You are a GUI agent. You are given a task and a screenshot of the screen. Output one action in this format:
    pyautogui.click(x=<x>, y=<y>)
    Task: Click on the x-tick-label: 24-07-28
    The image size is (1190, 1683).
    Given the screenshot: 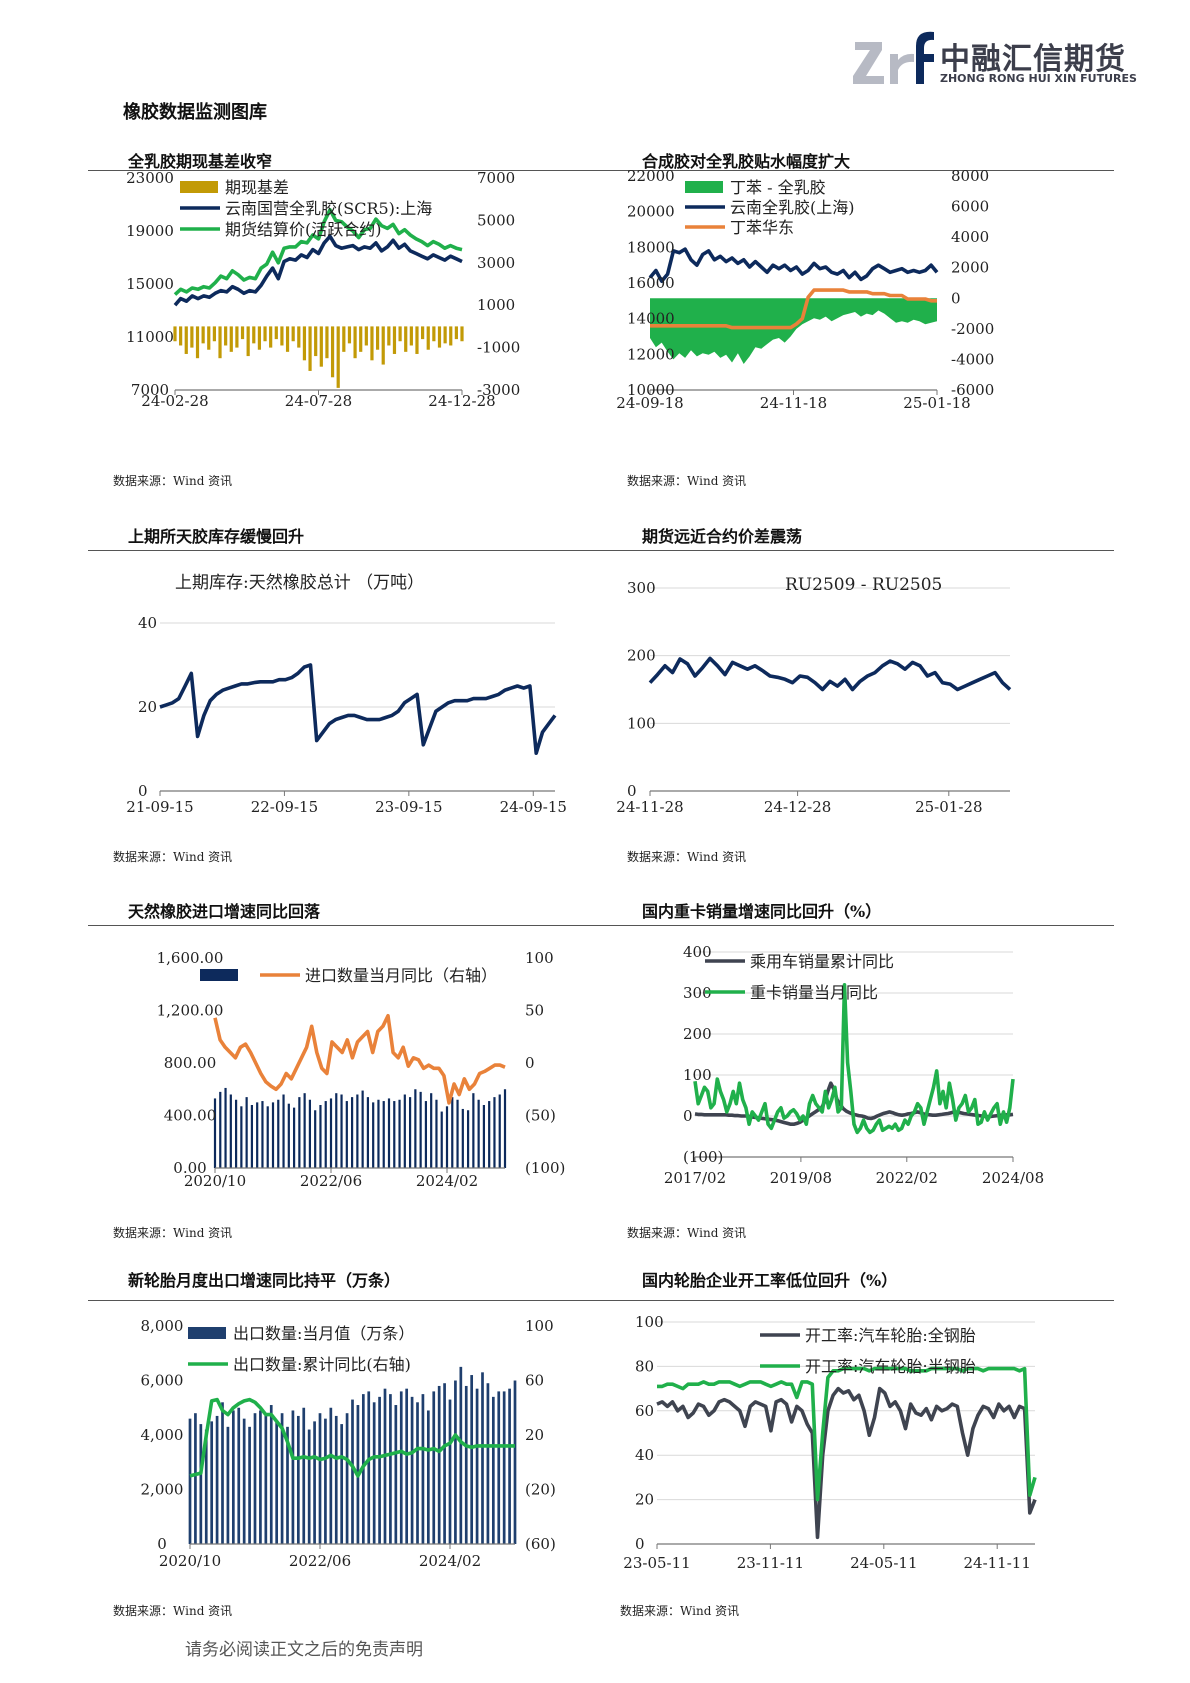 What is the action you would take?
    pyautogui.click(x=318, y=401)
    